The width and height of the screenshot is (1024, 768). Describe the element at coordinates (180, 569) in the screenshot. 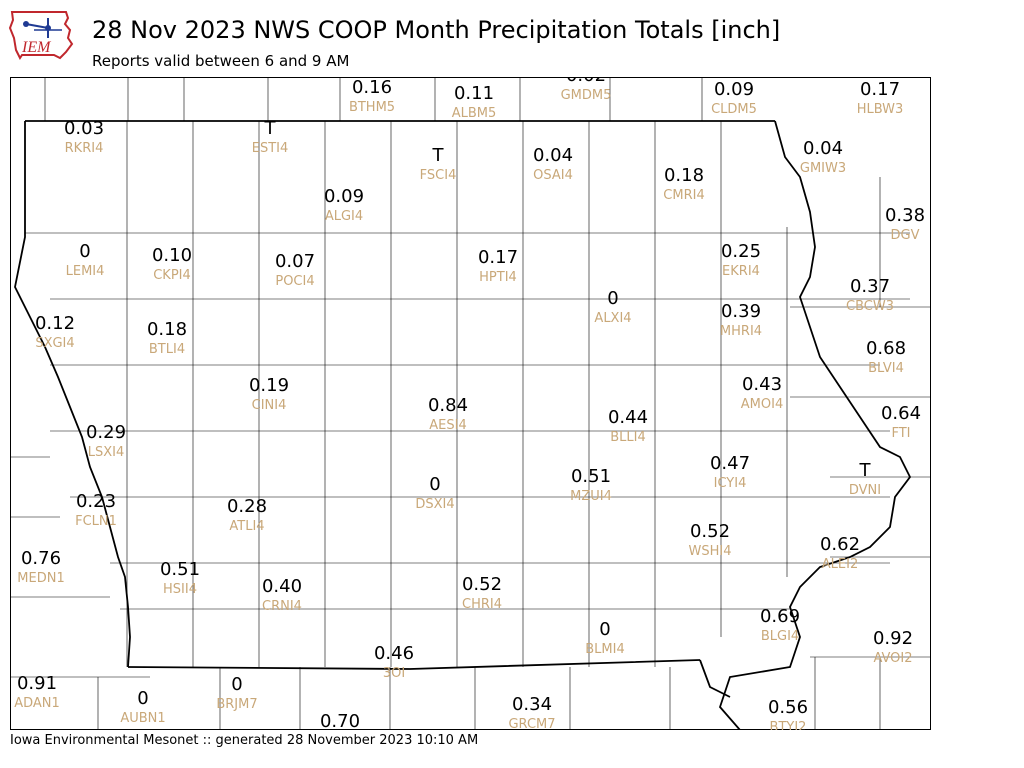

I see `precip-value: 0.51` at that location.